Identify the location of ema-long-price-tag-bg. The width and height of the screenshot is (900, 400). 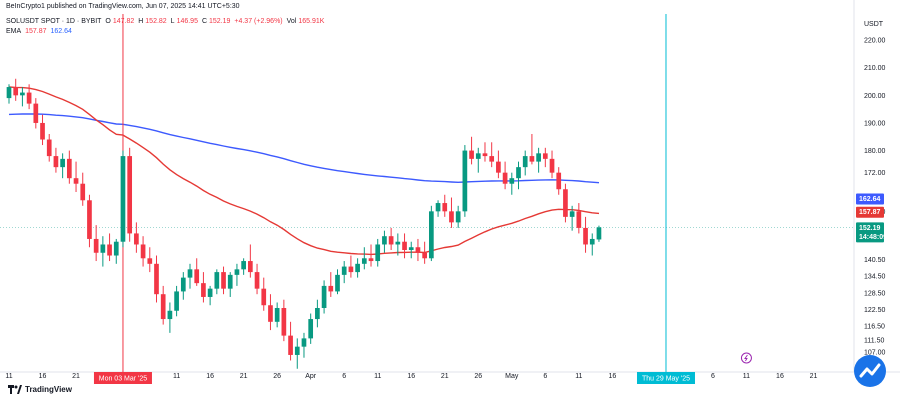
(870, 199).